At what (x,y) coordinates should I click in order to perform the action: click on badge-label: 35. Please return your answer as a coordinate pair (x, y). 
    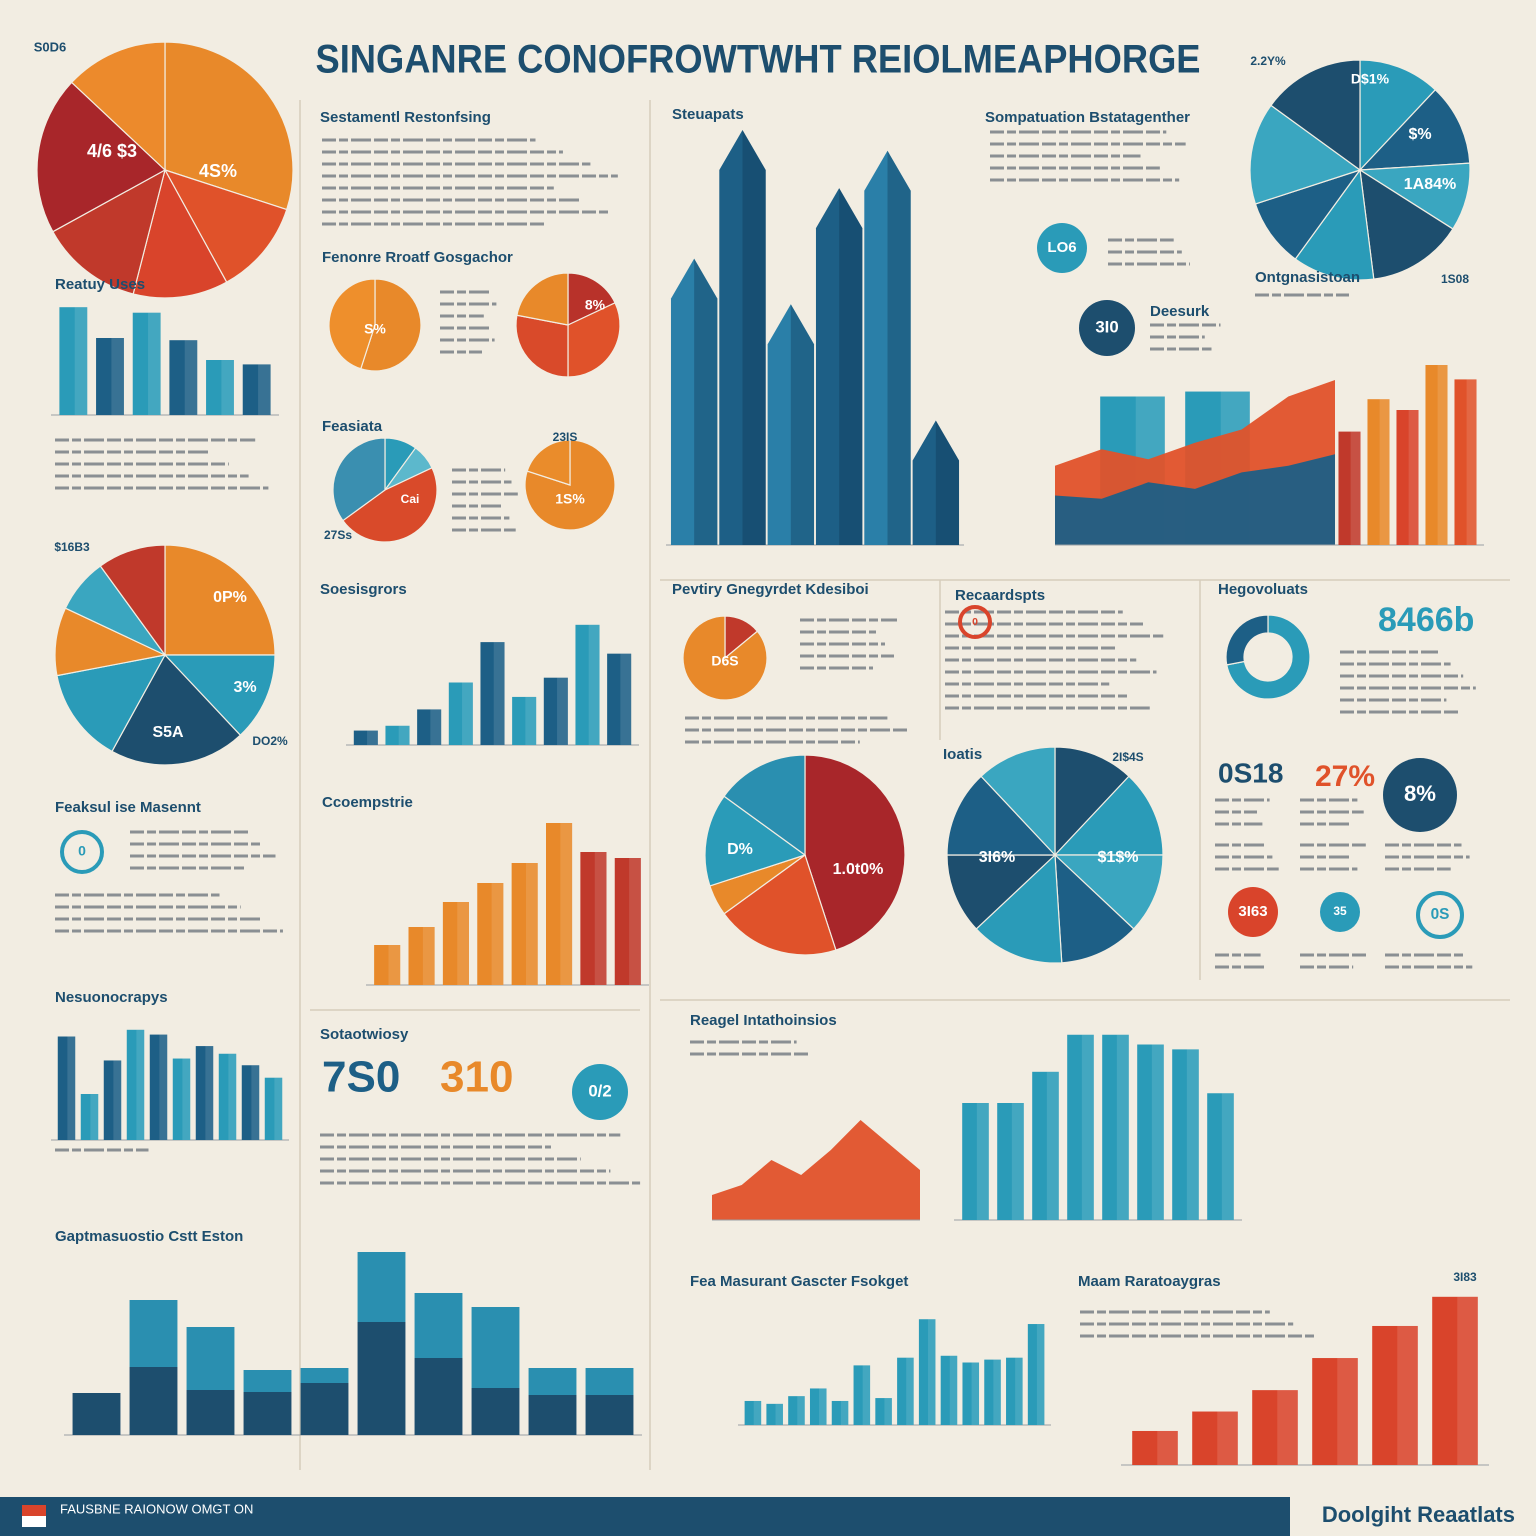
    Looking at the image, I should click on (1340, 911).